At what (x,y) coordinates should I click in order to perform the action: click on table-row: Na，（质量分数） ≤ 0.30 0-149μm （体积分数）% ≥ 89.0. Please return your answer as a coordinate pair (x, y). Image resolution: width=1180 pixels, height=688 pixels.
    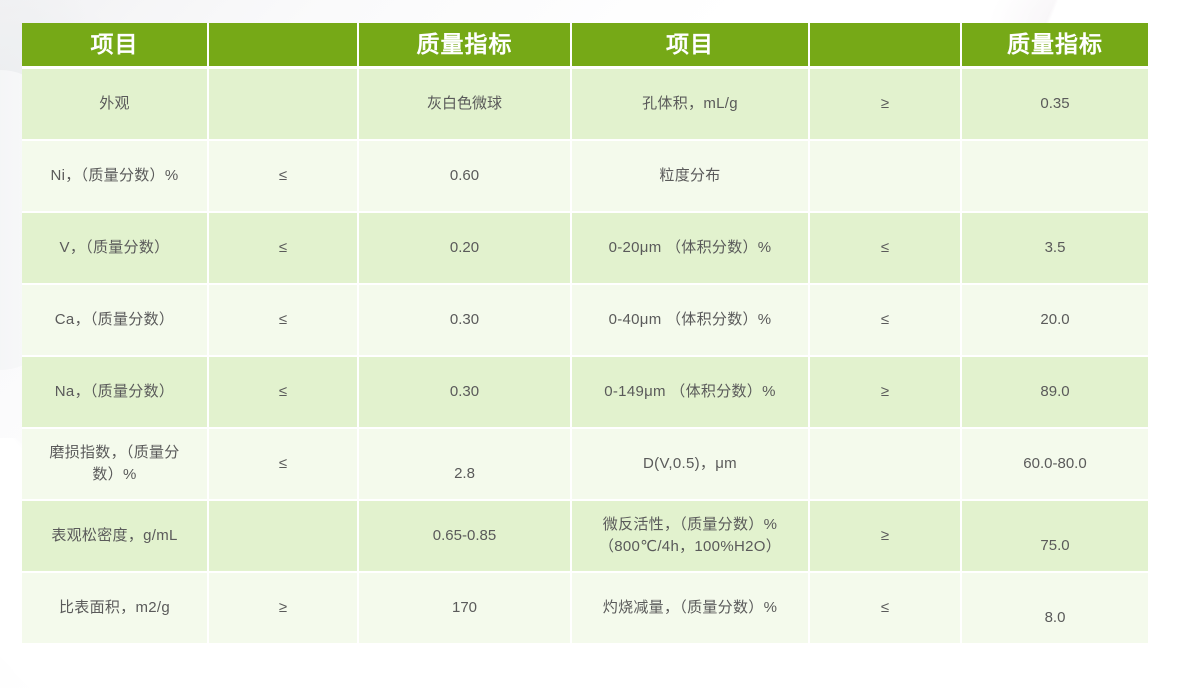
    Looking at the image, I should click on (585, 393).